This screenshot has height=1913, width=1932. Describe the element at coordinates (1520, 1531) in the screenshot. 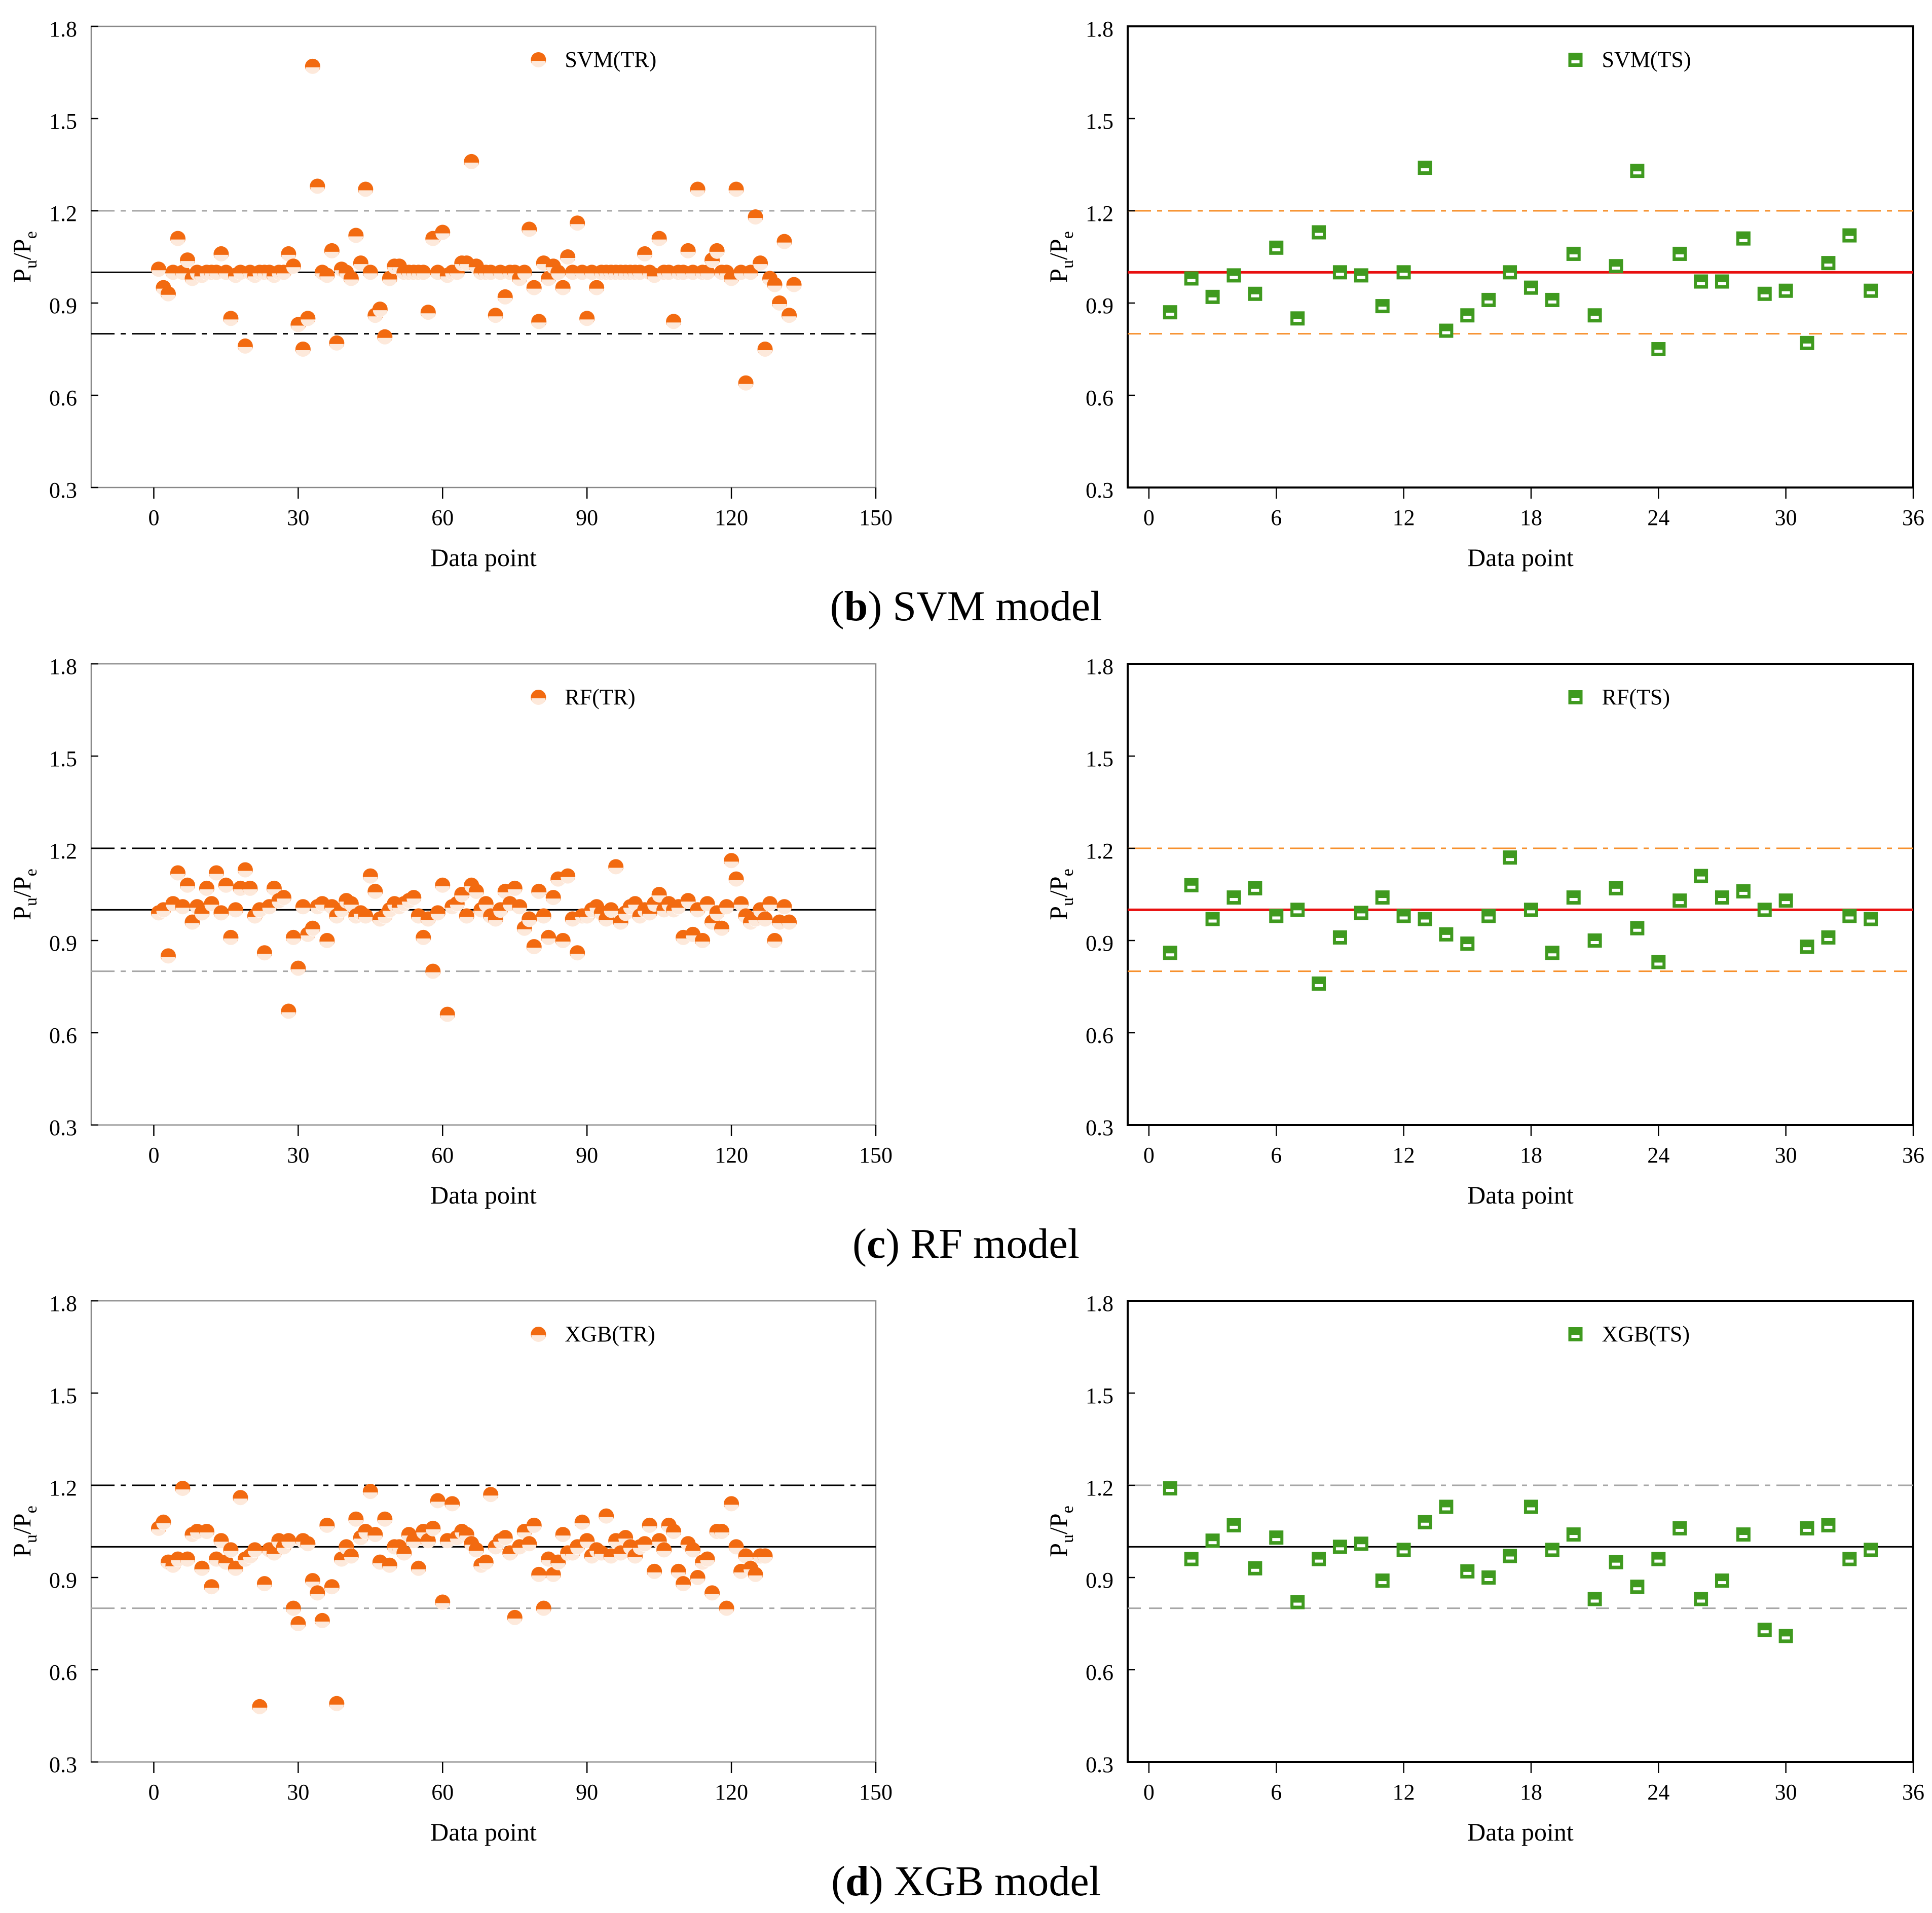

I see `plot-frame` at that location.